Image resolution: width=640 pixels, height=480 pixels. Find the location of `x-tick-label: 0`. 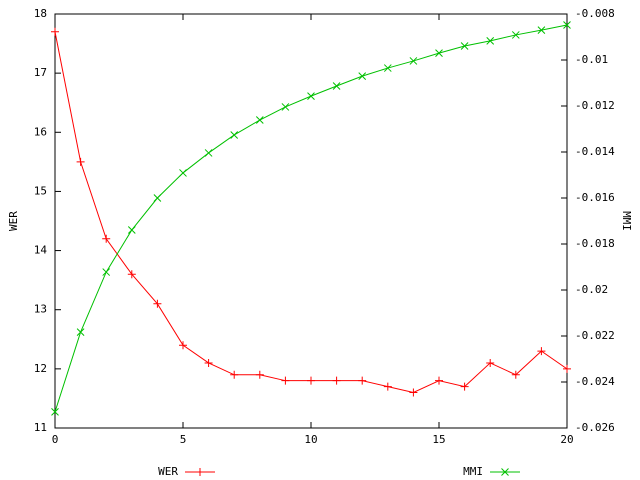

x-tick-label: 0 is located at coordinates (55, 439).